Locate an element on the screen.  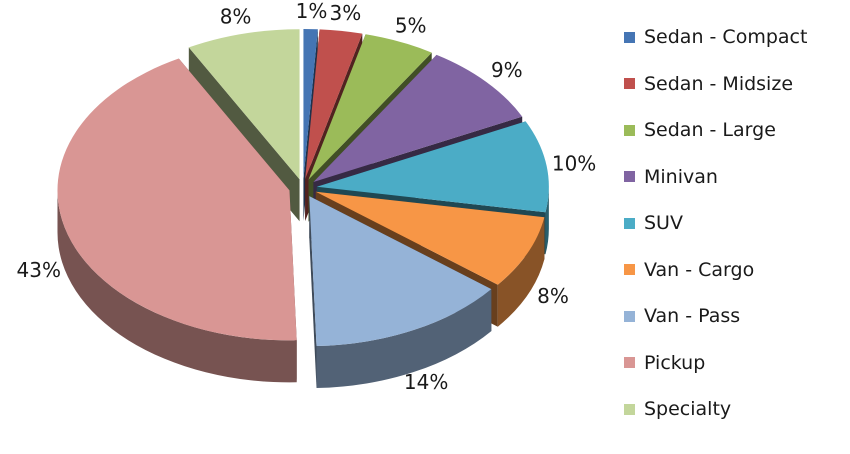
pie-slice-van-cargo is located at coordinates (430, 238).